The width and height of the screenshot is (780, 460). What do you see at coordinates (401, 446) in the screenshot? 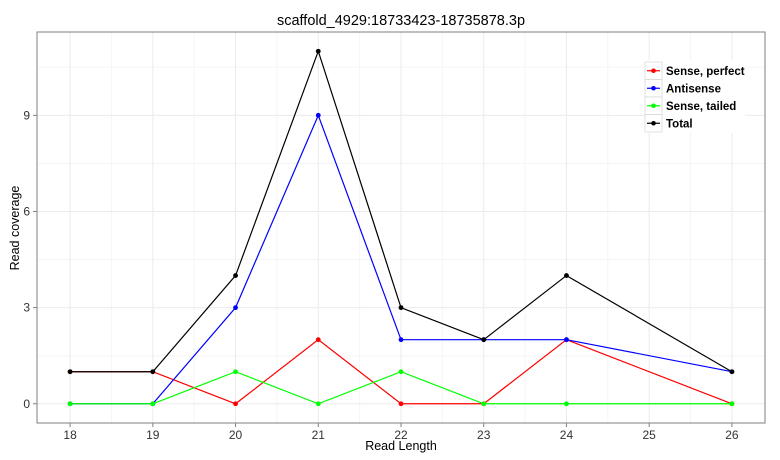
I see `x-axis-label: Read Length` at bounding box center [401, 446].